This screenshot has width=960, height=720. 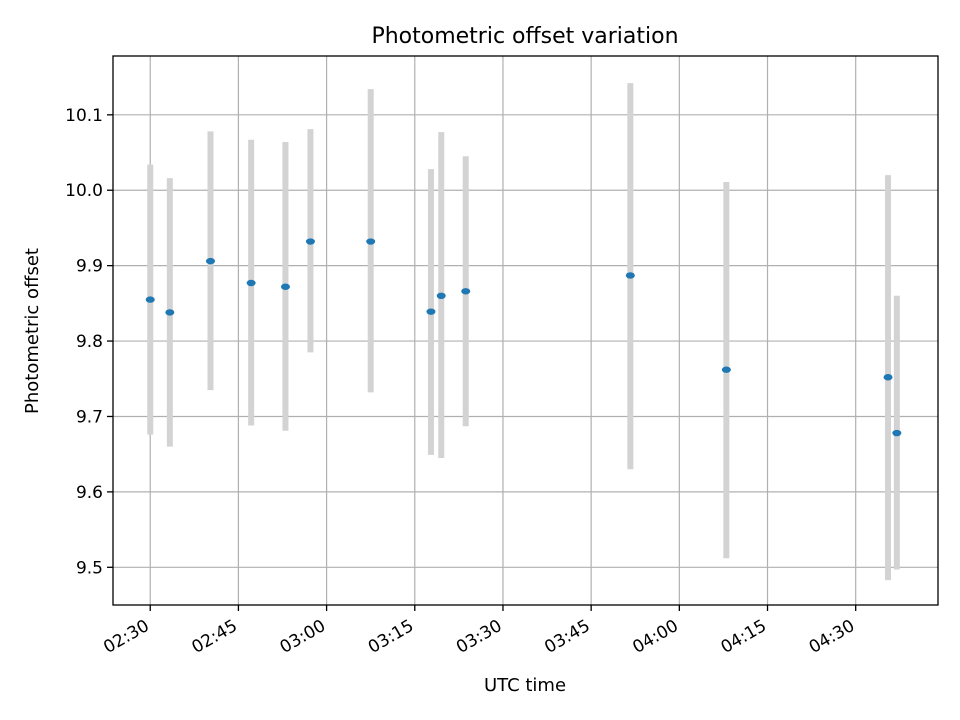 I want to click on x-tick-label: 03:15, so click(x=391, y=637).